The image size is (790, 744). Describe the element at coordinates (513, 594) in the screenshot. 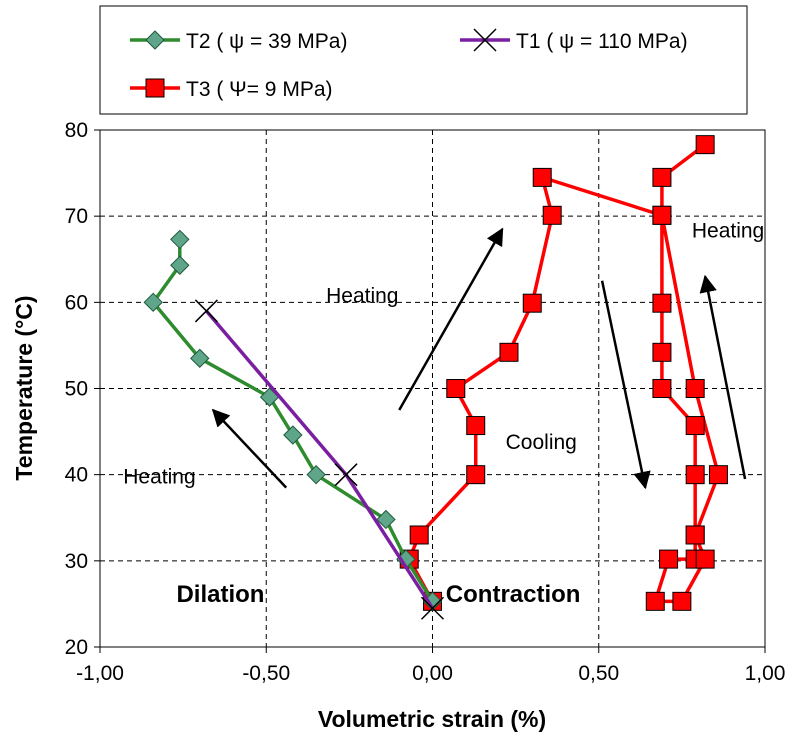

I see `region-label: Contraction` at that location.